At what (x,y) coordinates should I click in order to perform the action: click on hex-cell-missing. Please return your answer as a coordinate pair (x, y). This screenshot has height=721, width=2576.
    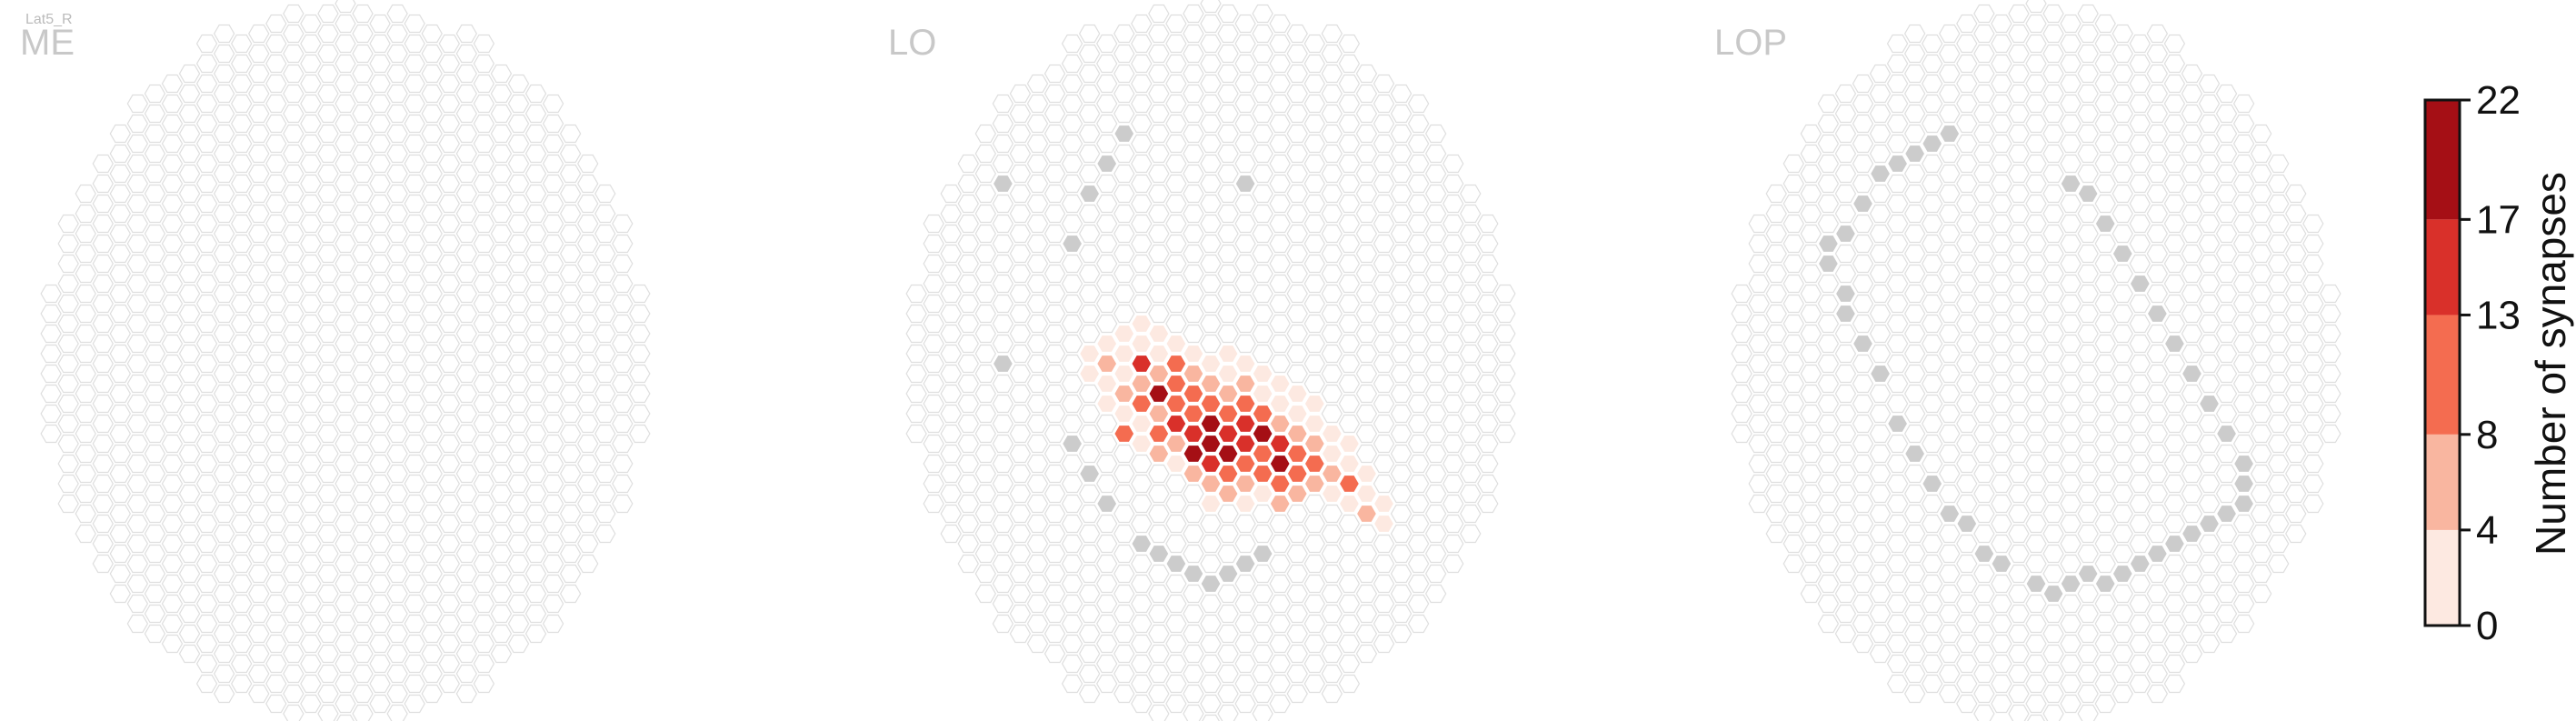
    Looking at the image, I should click on (2036, 584).